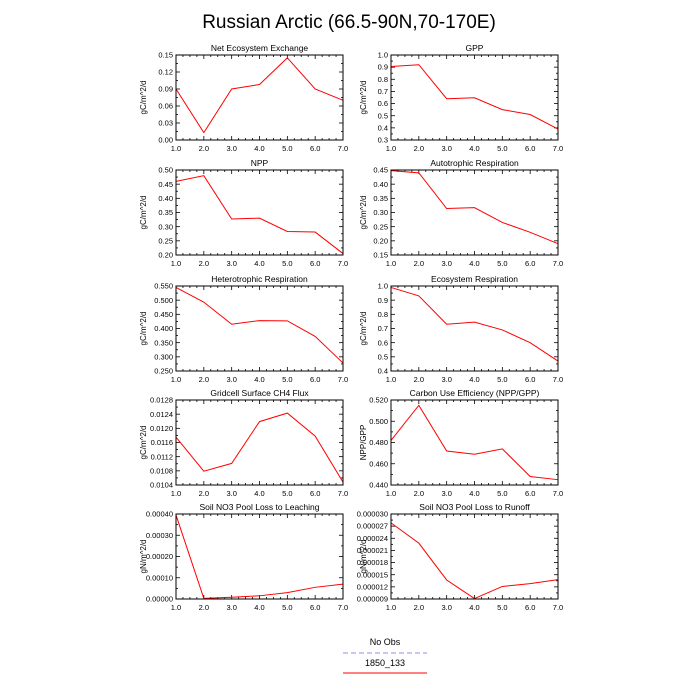 The image size is (700, 700). Describe the element at coordinates (385, 663) in the screenshot. I see `legend-label-1850-133: 1850_133` at that location.